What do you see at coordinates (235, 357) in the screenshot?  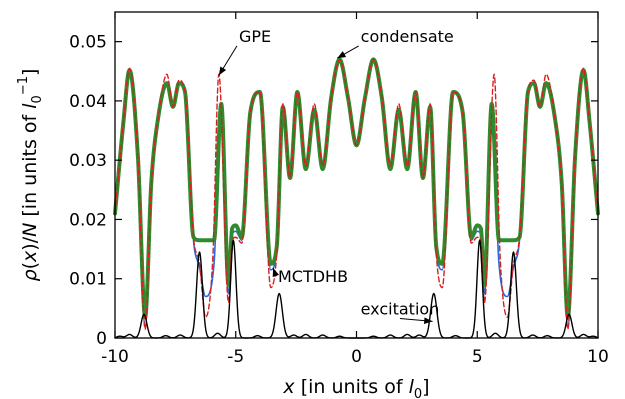 I see `x-tick-label: -5` at bounding box center [235, 357].